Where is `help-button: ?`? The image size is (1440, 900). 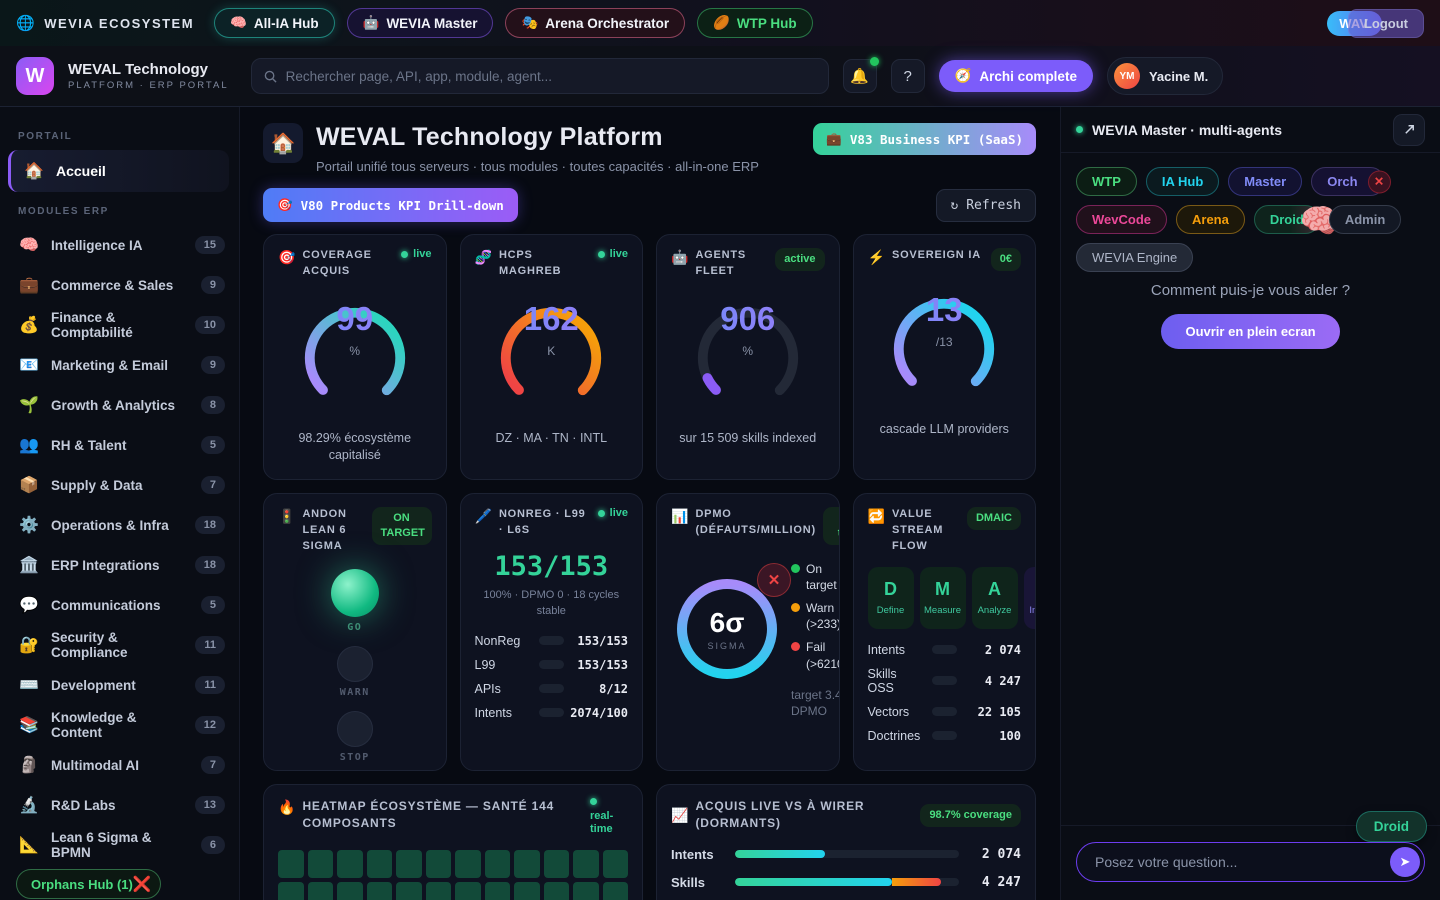
help-button: ? is located at coordinates (907, 76).